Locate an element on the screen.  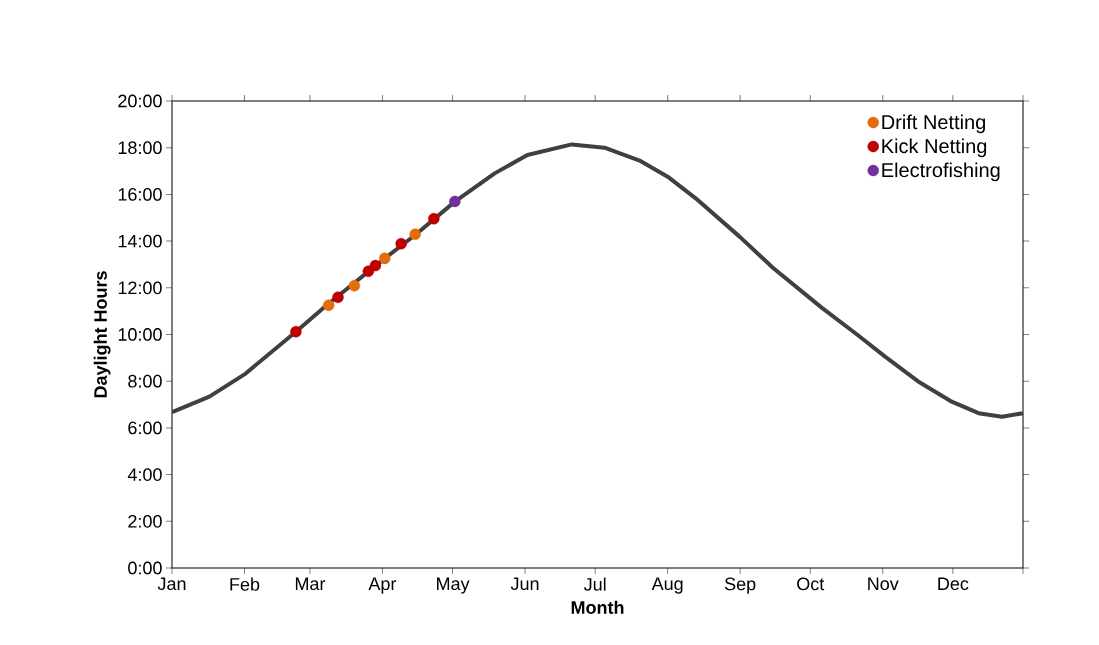
y-tick-label: 20:00 is located at coordinates (140, 101).